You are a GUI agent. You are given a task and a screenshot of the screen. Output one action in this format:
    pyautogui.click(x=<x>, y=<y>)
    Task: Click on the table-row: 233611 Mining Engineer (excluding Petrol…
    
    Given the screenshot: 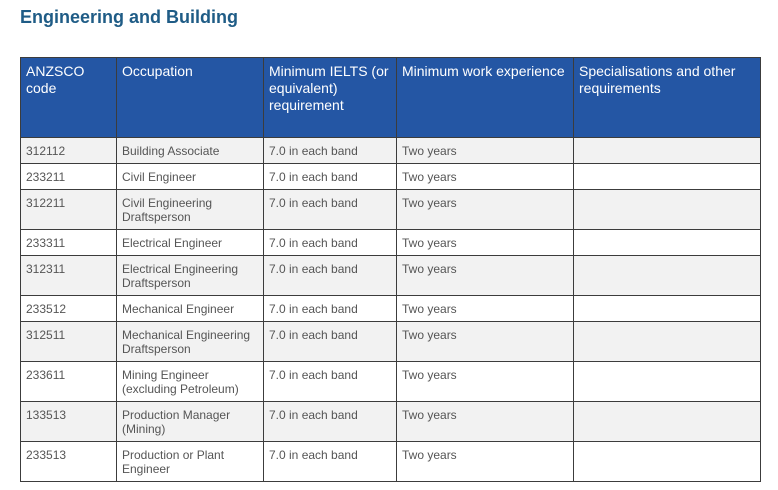 What is the action you would take?
    pyautogui.click(x=390, y=381)
    